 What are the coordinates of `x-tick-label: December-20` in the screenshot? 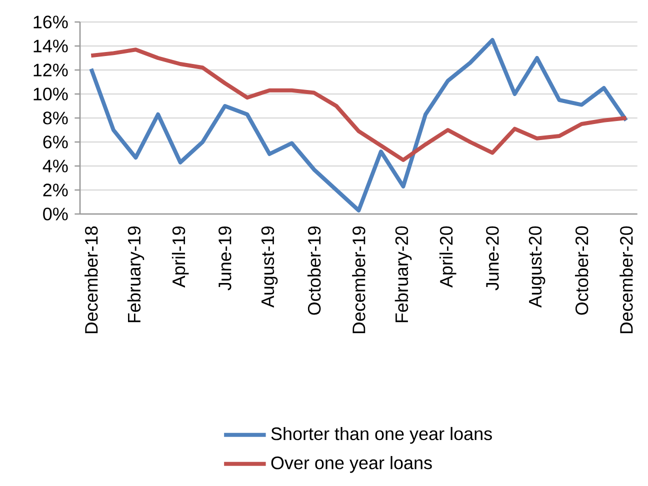 It's located at (626, 280).